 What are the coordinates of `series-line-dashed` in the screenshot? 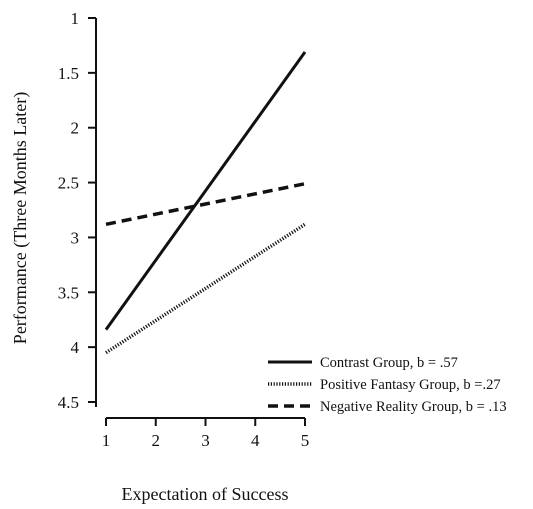 It's located at (205, 204).